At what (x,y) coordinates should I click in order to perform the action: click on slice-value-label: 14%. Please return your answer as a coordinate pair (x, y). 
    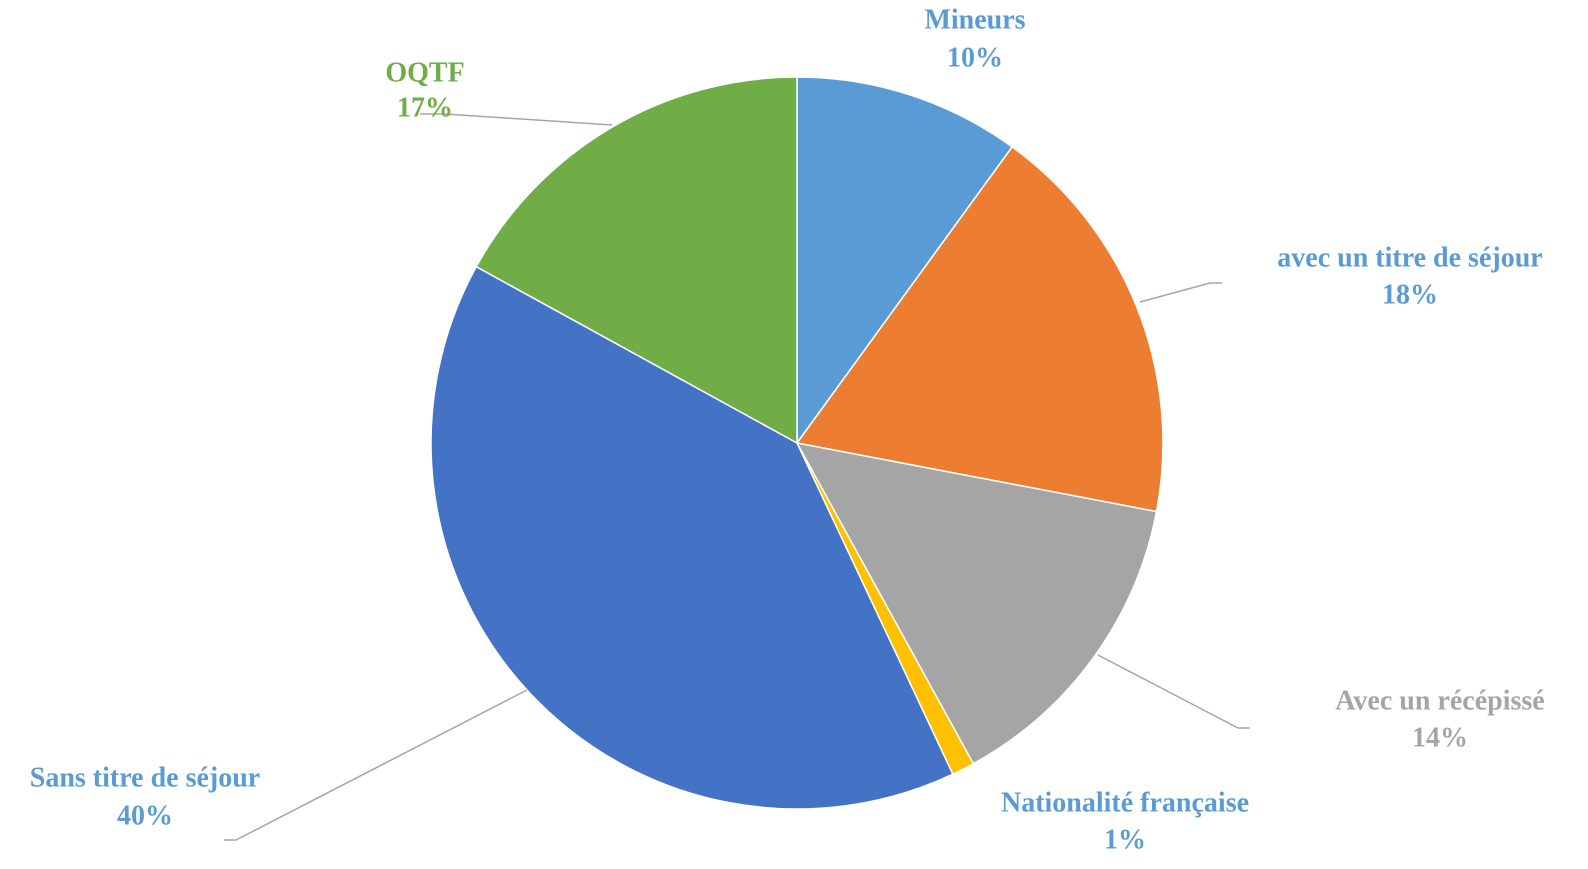
    Looking at the image, I should click on (1440, 737).